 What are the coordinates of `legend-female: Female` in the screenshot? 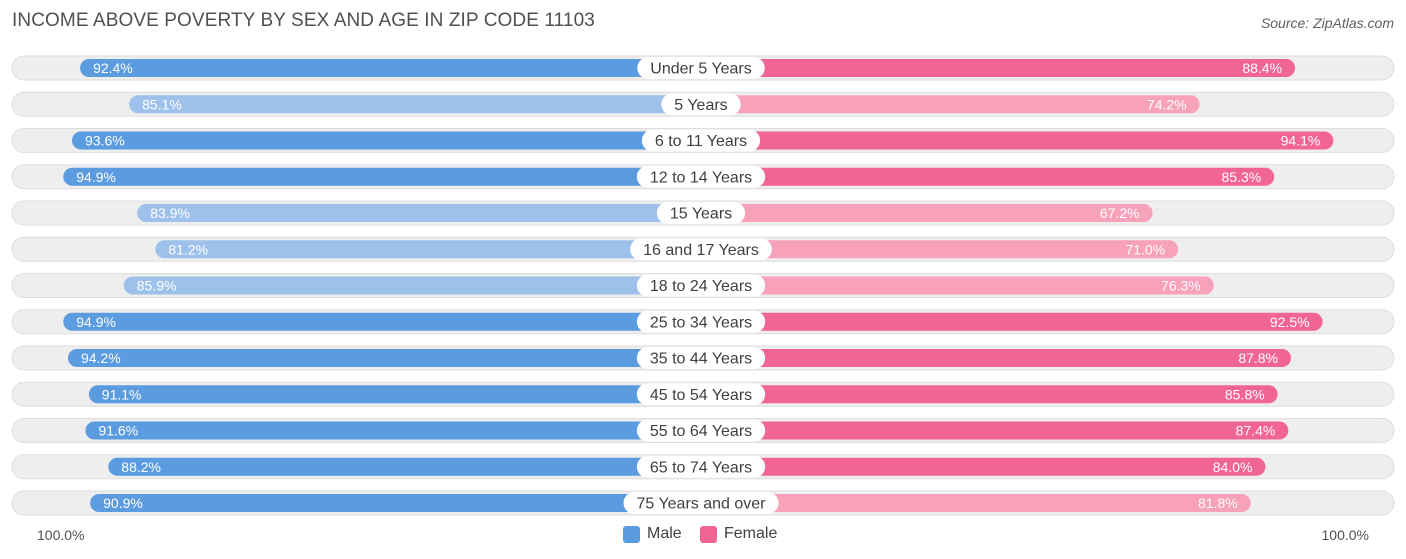 It's located at (738, 534).